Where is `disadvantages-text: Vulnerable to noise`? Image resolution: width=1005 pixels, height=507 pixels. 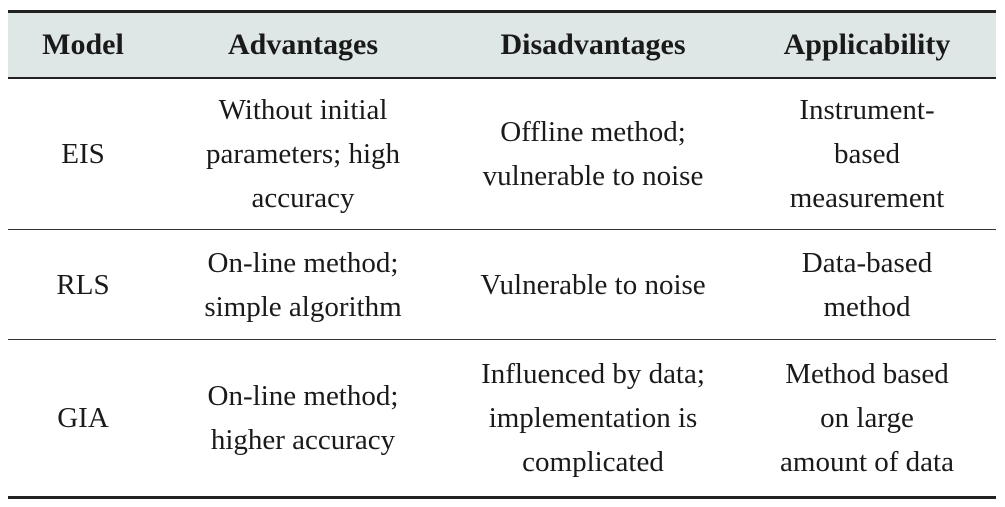 disadvantages-text: Vulnerable to noise is located at coordinates (593, 284).